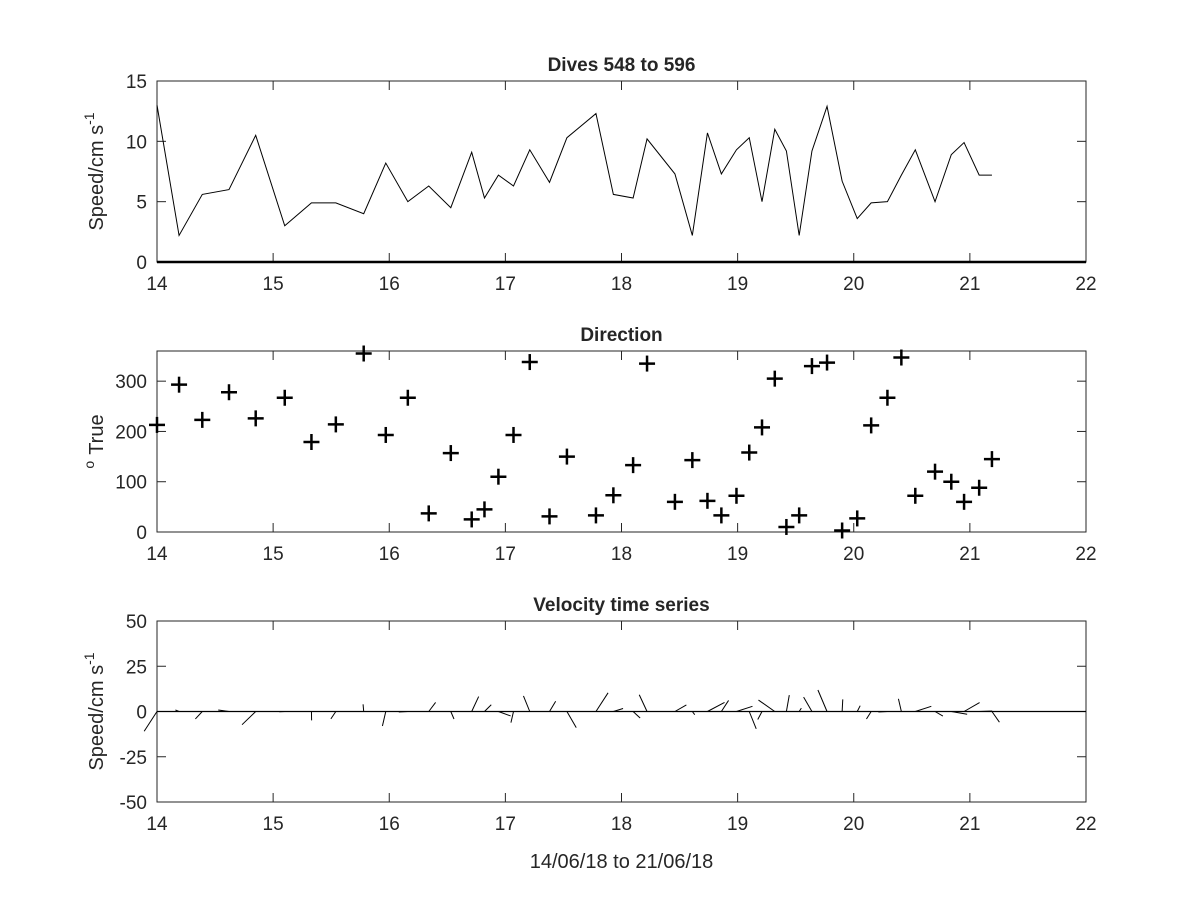 The height and width of the screenshot is (900, 1200). What do you see at coordinates (97, 434) in the screenshot?
I see `y-axis-label-text: True` at bounding box center [97, 434].